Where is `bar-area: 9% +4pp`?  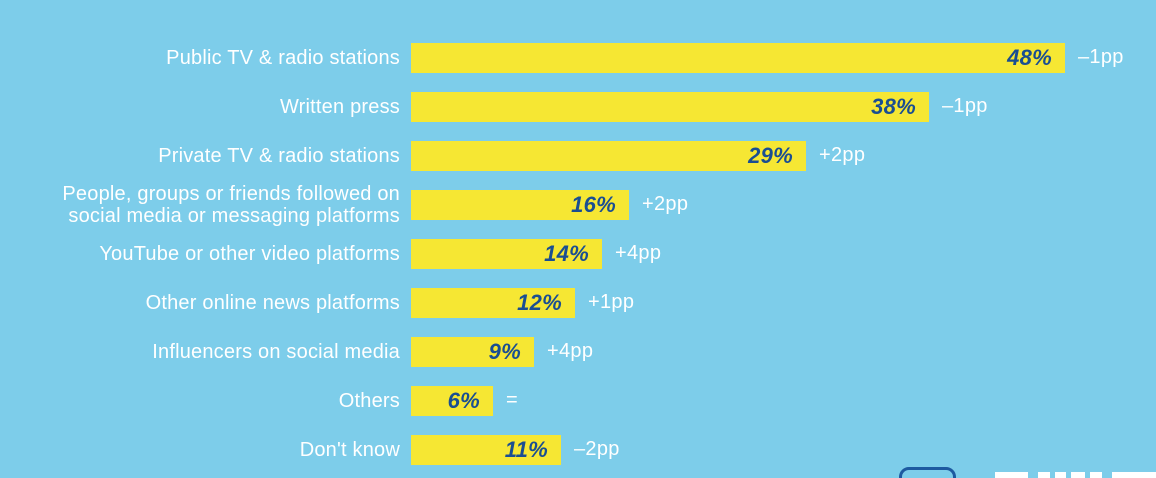
bar-area: 9% +4pp is located at coordinates (502, 351).